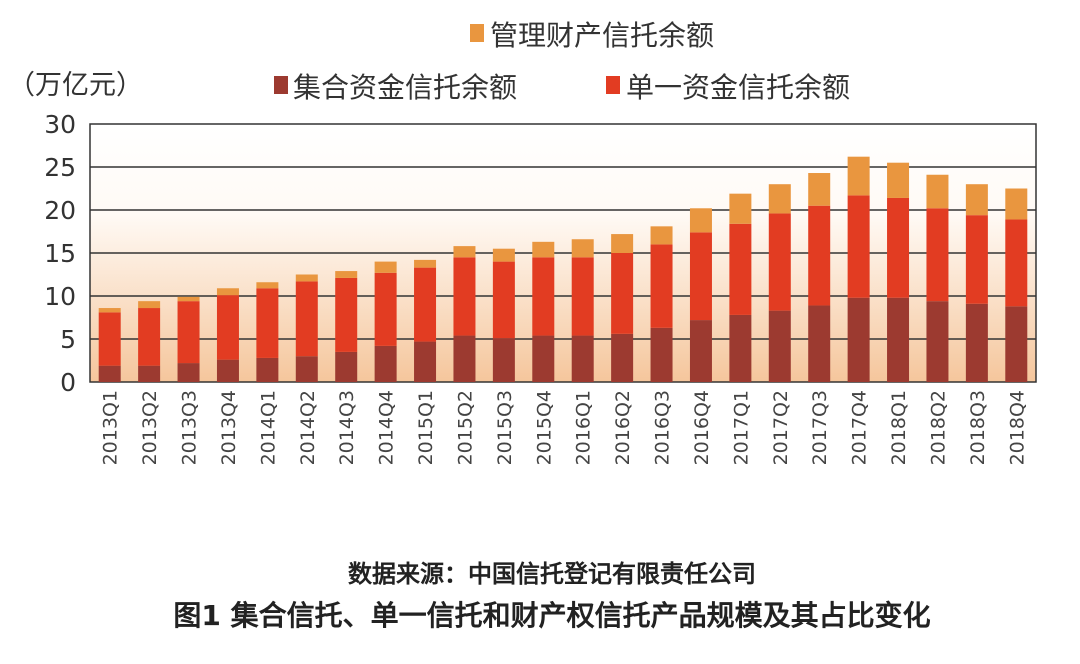 This screenshot has height=664, width=1080. Describe the element at coordinates (60, 210) in the screenshot. I see `y-tick-label: 20` at that location.